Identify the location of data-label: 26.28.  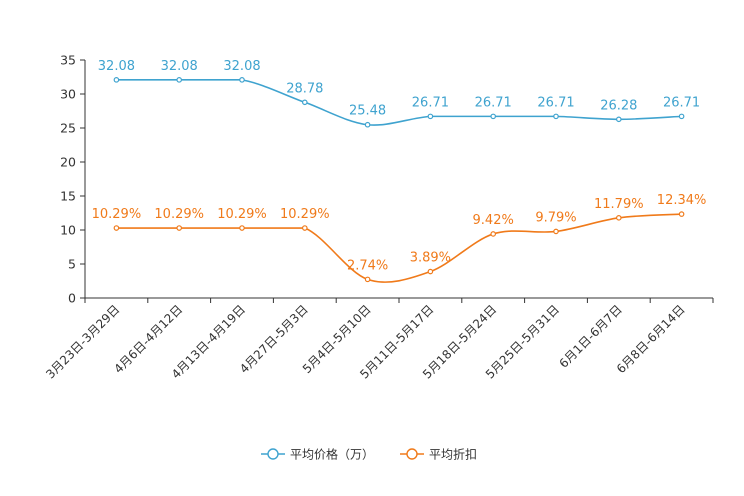
(618, 105).